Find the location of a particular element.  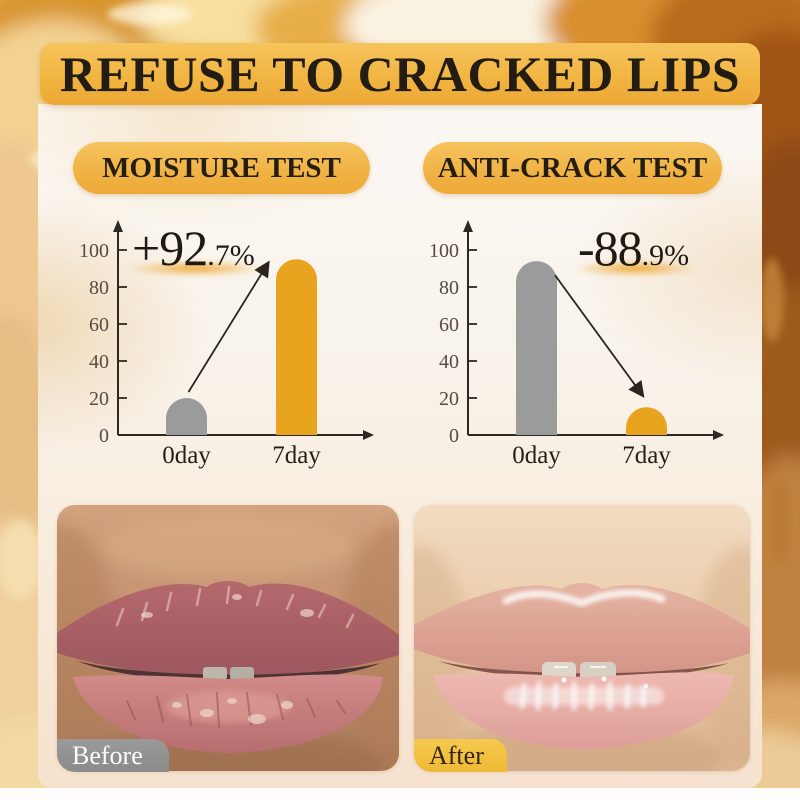

moisture-annotation-decimal: .7% is located at coordinates (231, 255).